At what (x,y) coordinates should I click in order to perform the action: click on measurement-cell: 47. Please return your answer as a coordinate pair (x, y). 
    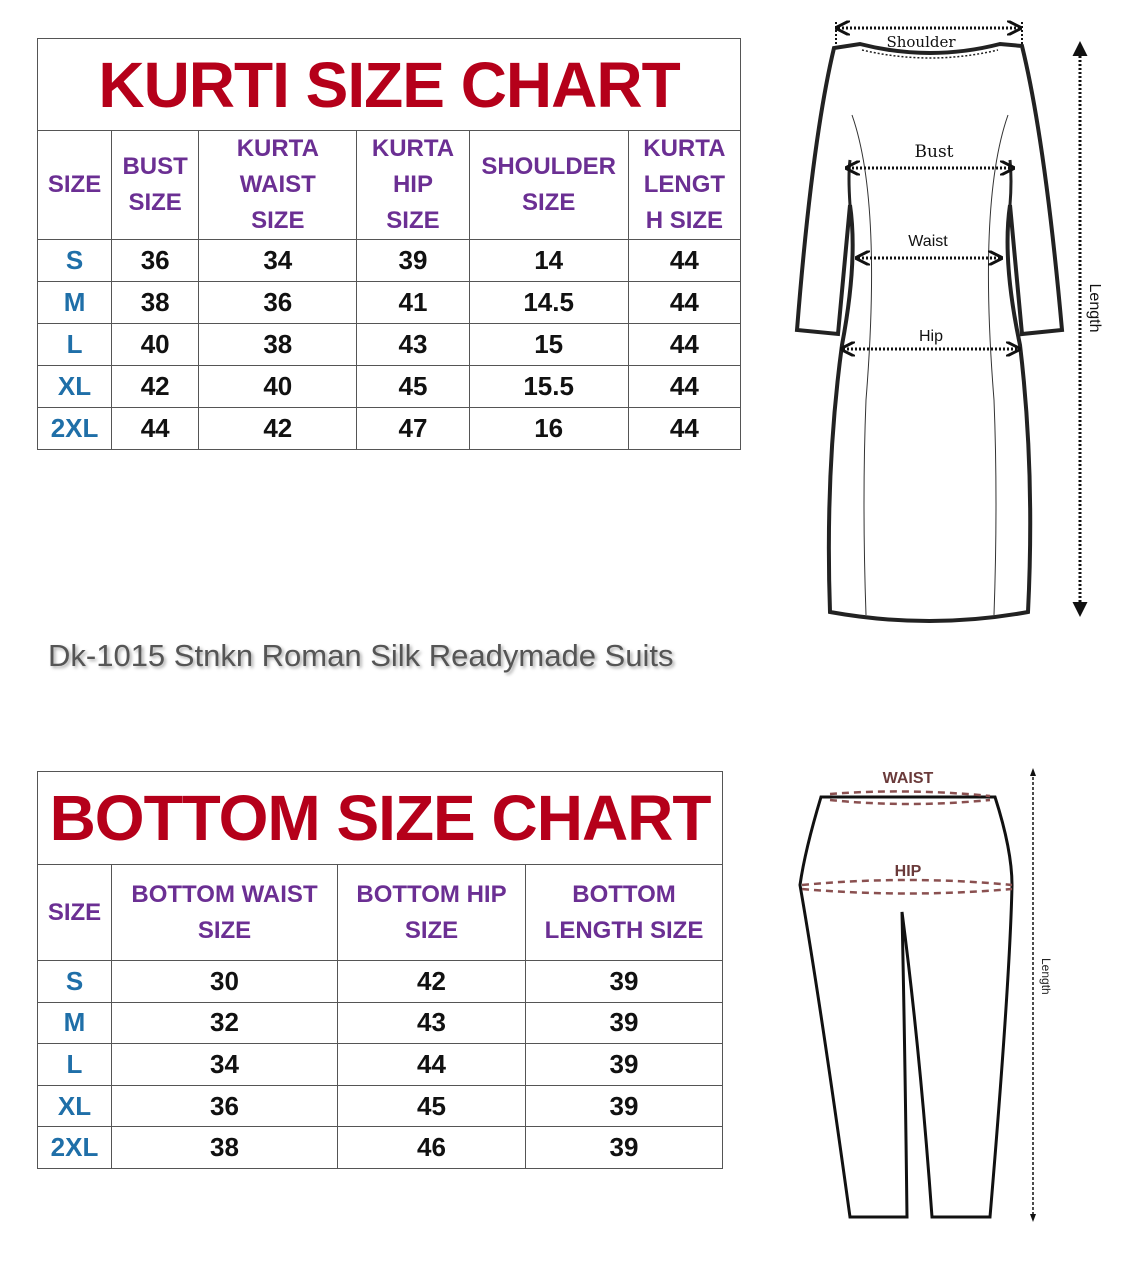
    Looking at the image, I should click on (413, 428).